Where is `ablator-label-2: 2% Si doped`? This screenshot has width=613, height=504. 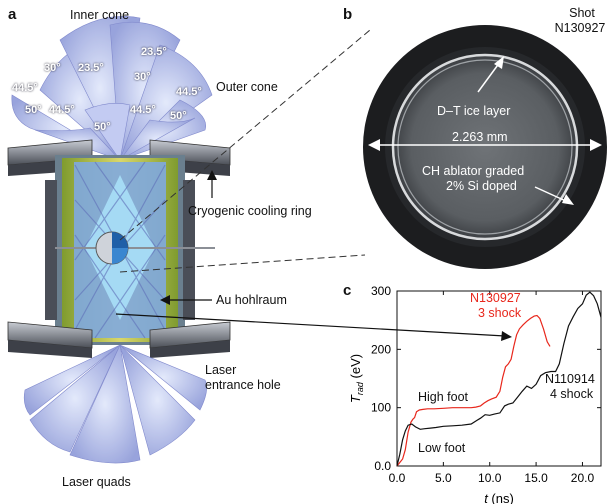 ablator-label-2: 2% Si doped is located at coordinates (481, 186).